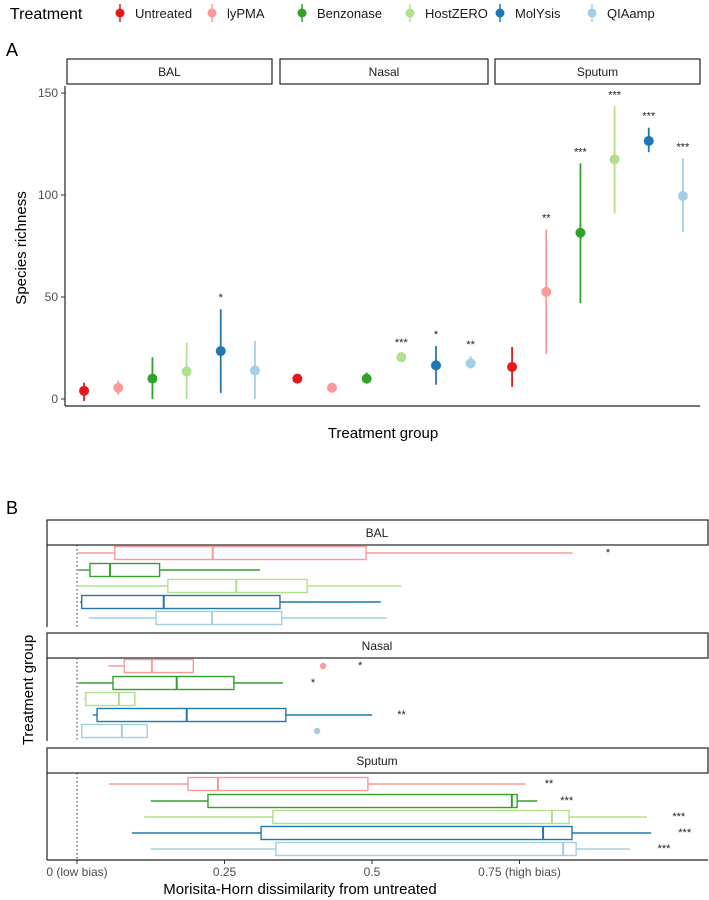 The width and height of the screenshot is (709, 900). I want to click on panel-a-x-label: Treatment group, so click(383, 433).